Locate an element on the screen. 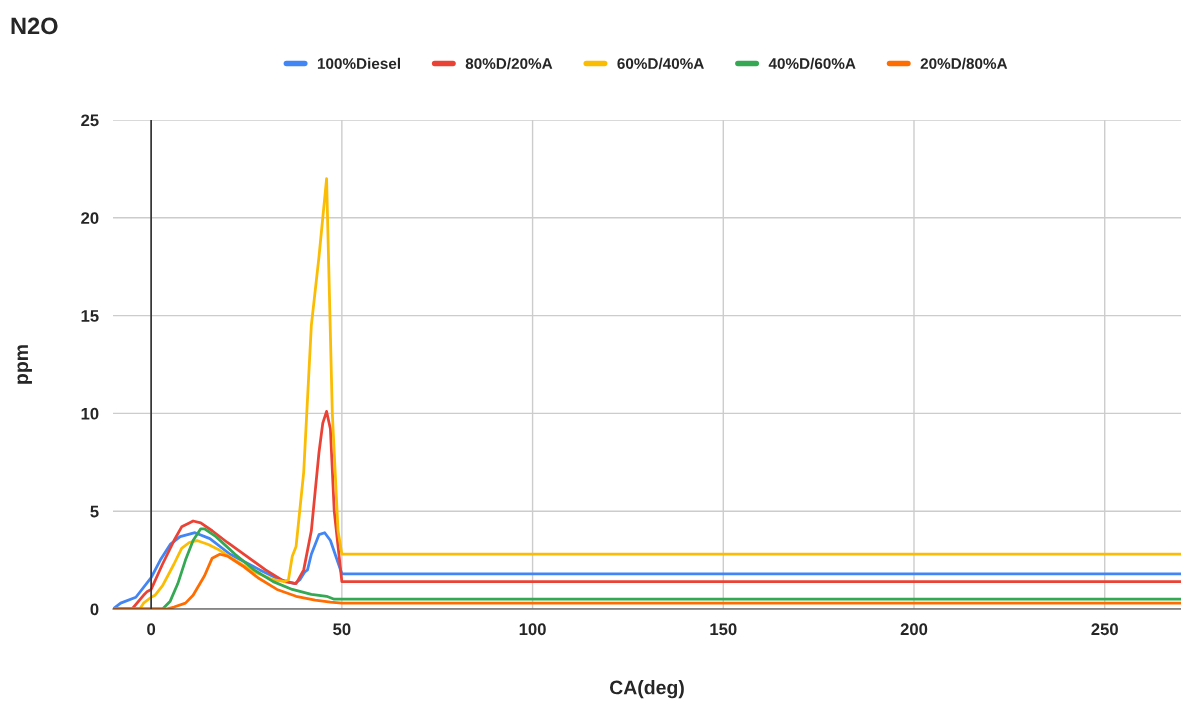 The width and height of the screenshot is (1181, 706). y-tick-label: 25 is located at coordinates (90, 120).